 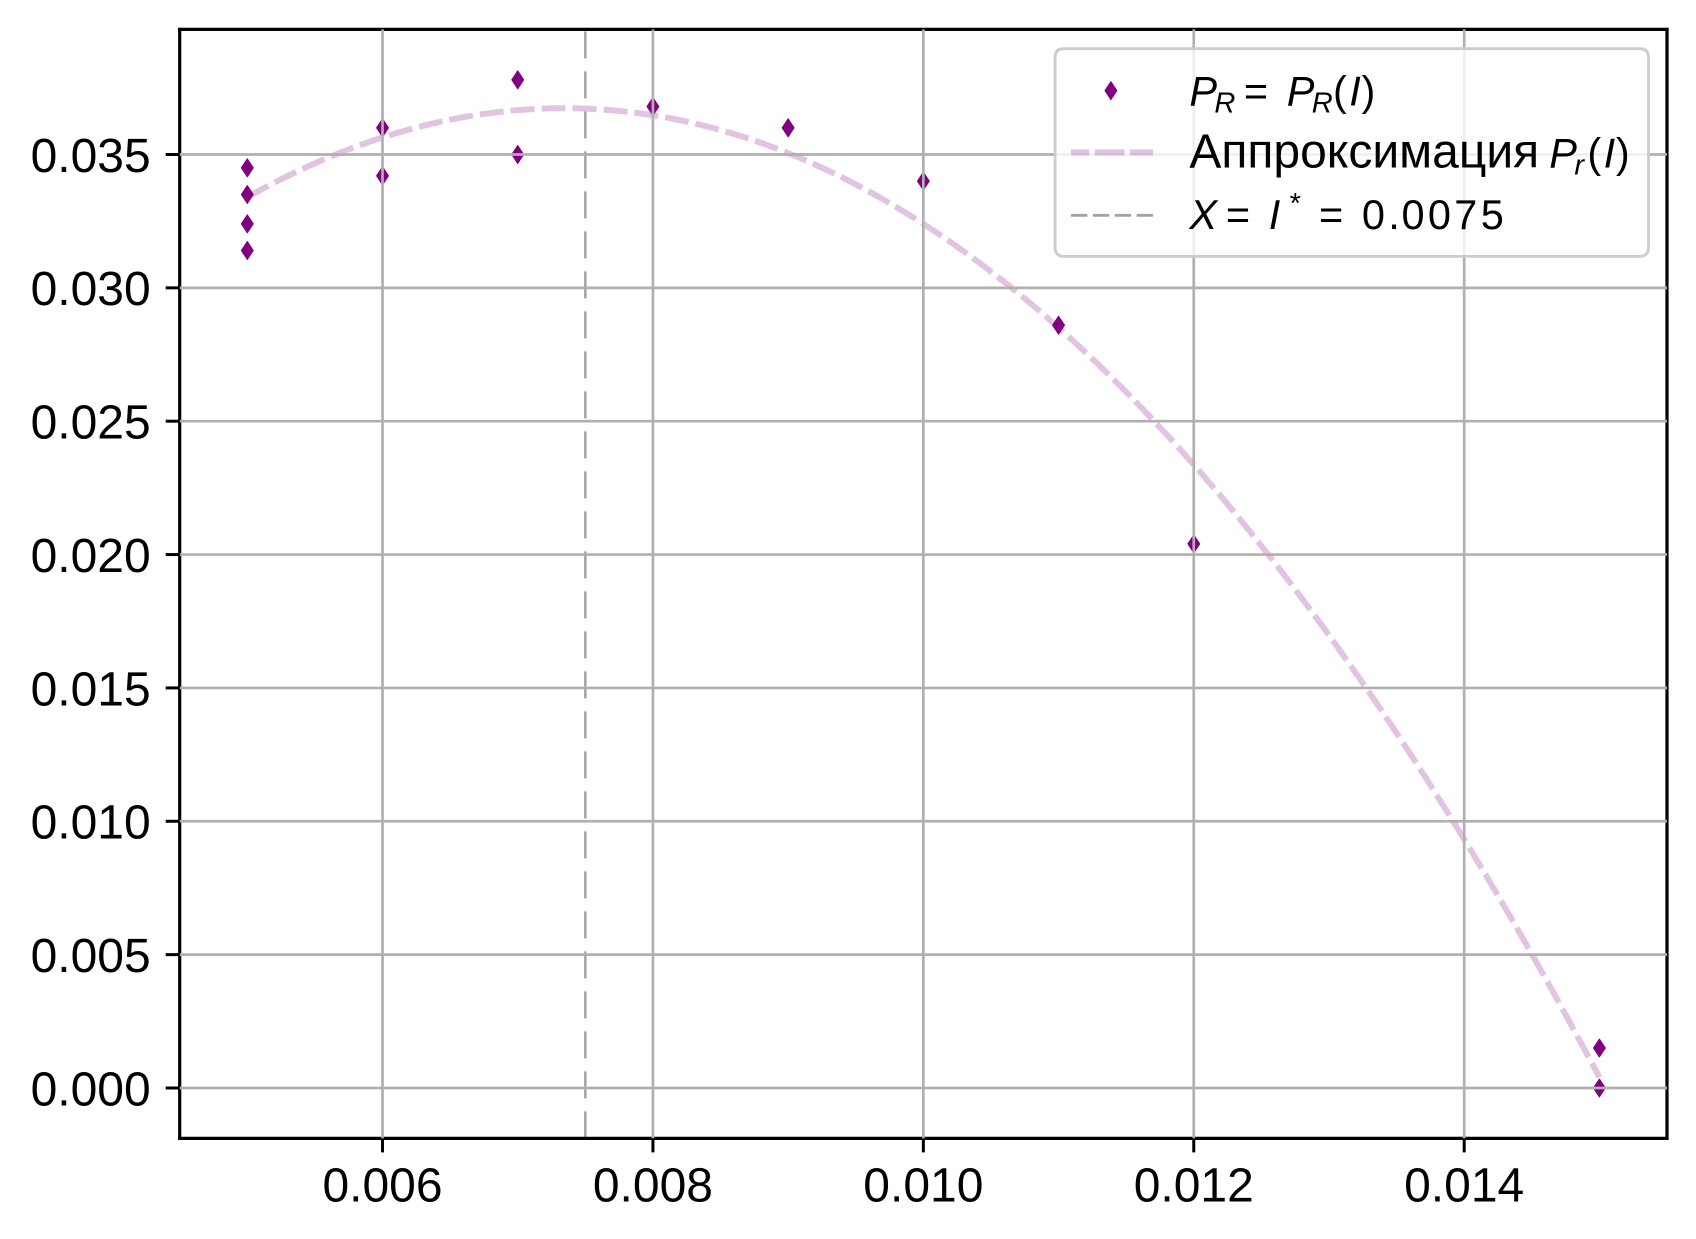 I want to click on svg-text: 0.020, so click(x=91, y=556).